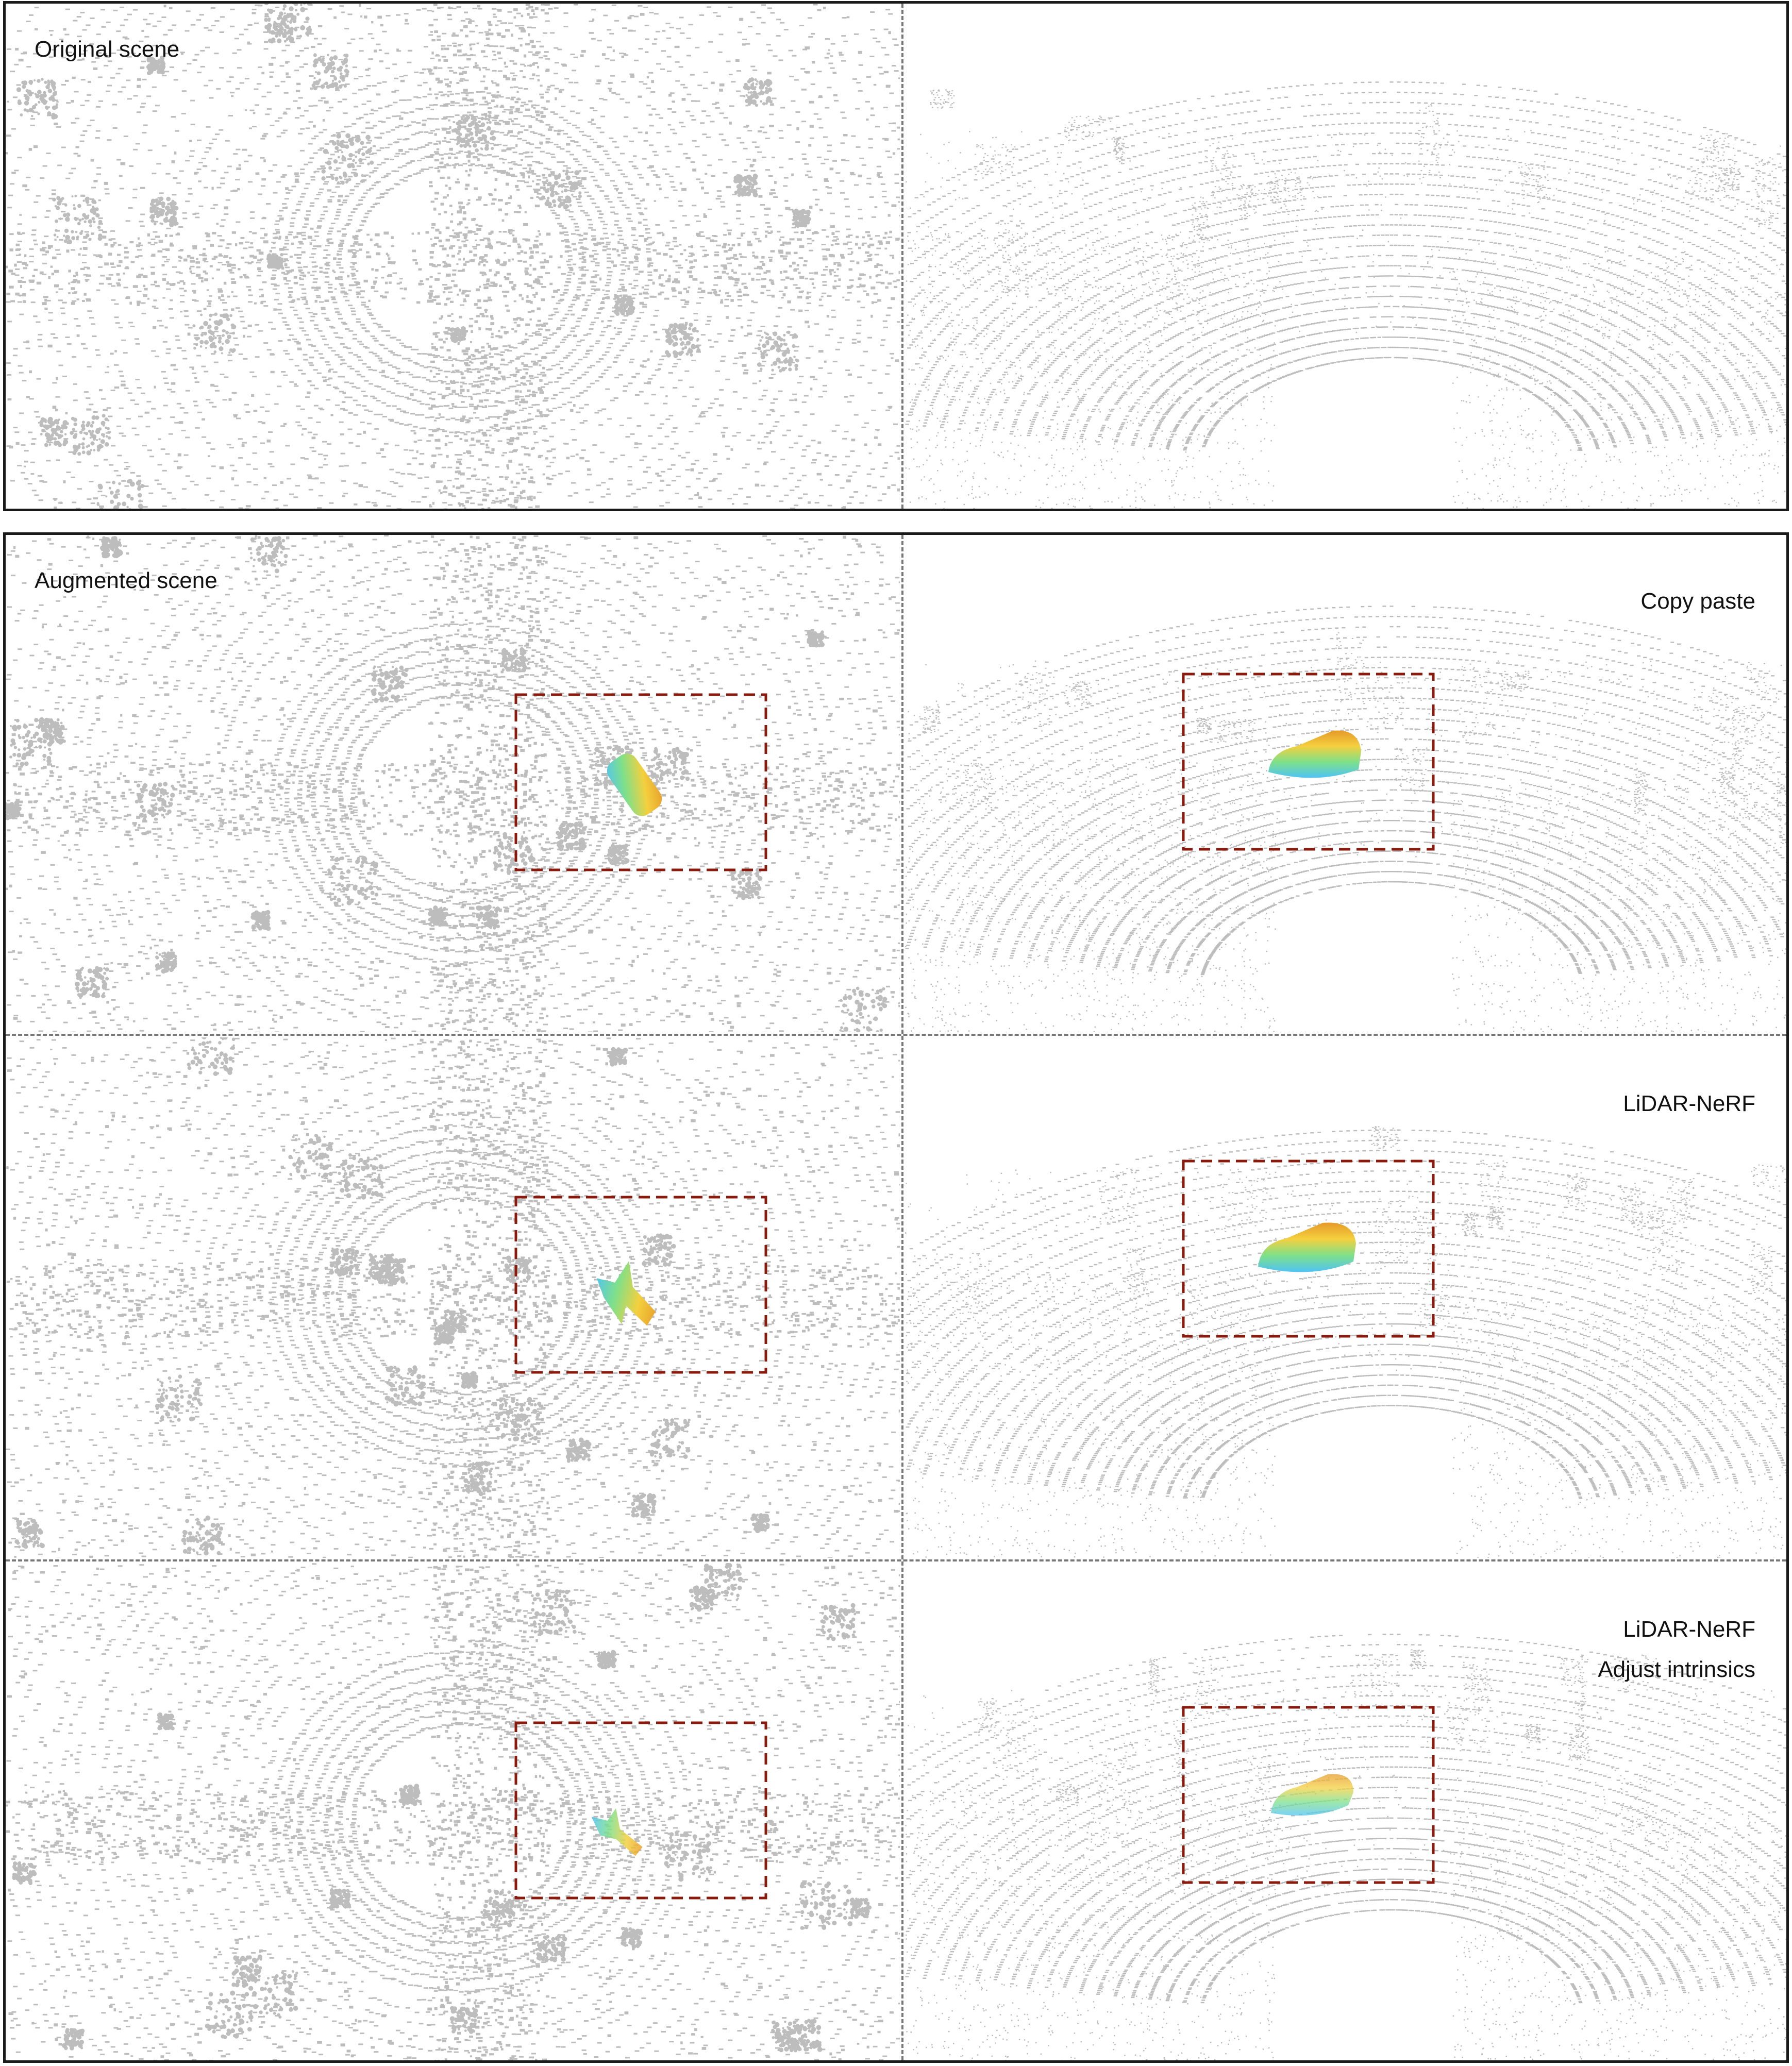 The image size is (1792, 2066). I want to click on lidar-nerf-intrinsics-bev-panel, so click(453, 1811).